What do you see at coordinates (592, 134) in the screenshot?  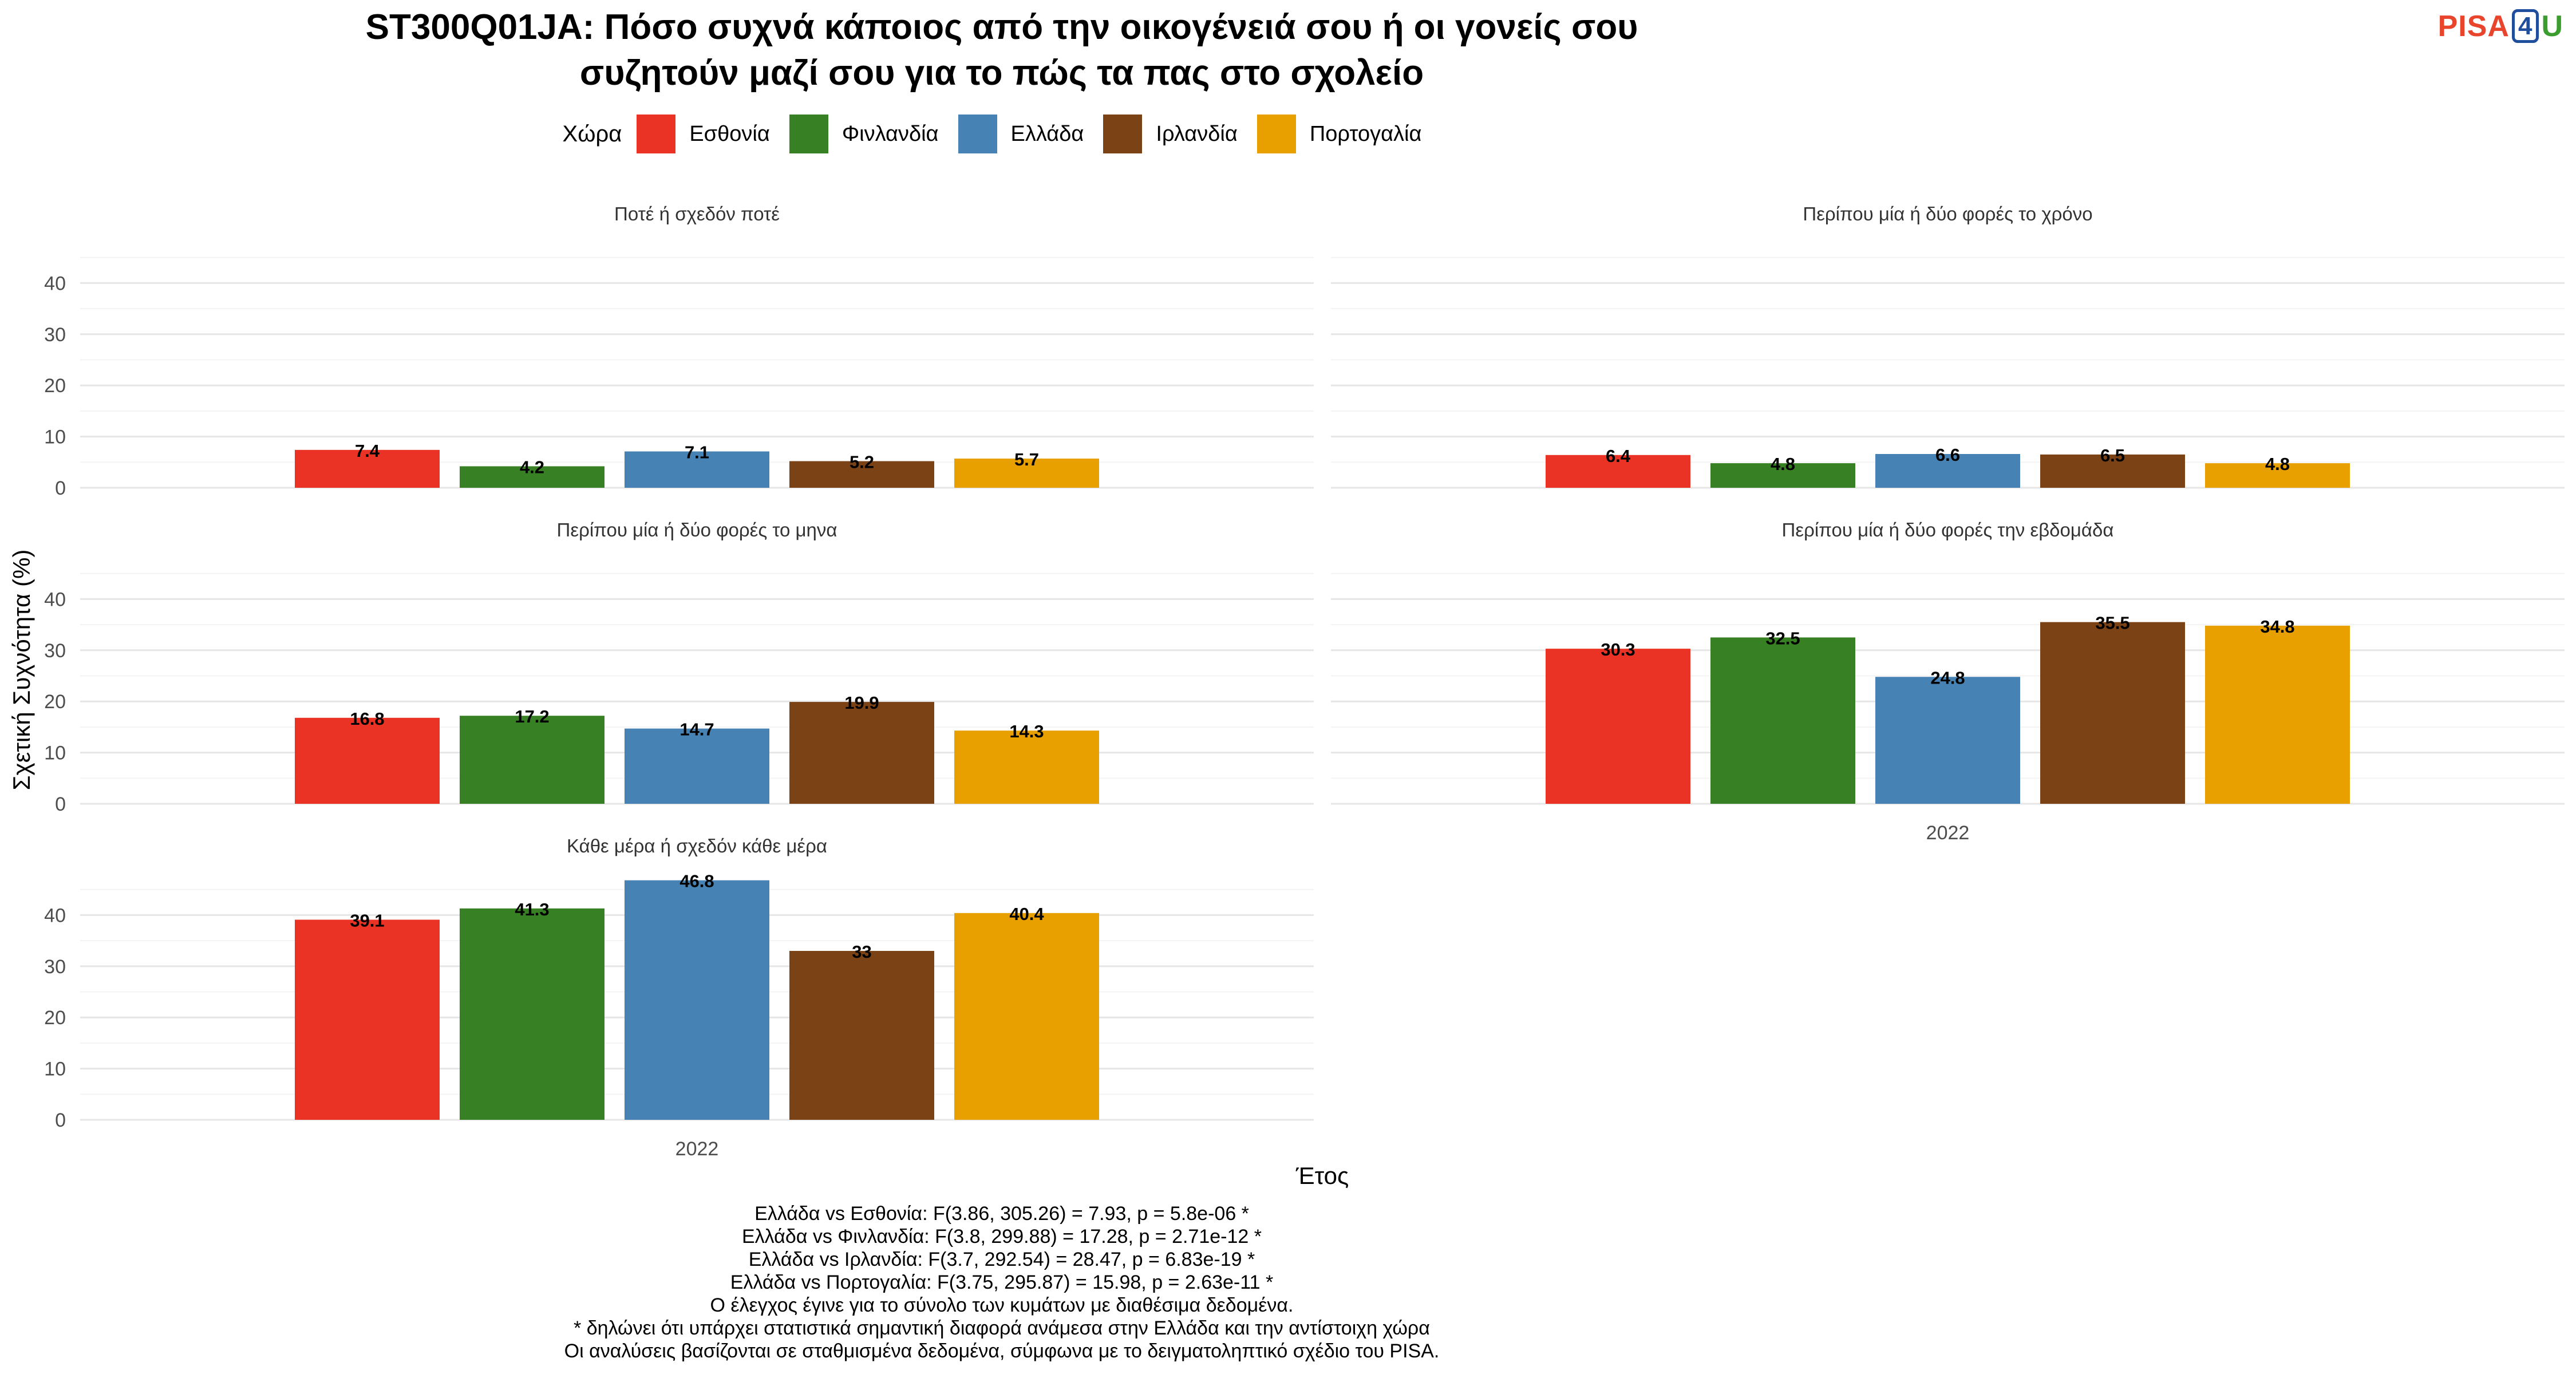 I see `legend-title: Χώρα` at bounding box center [592, 134].